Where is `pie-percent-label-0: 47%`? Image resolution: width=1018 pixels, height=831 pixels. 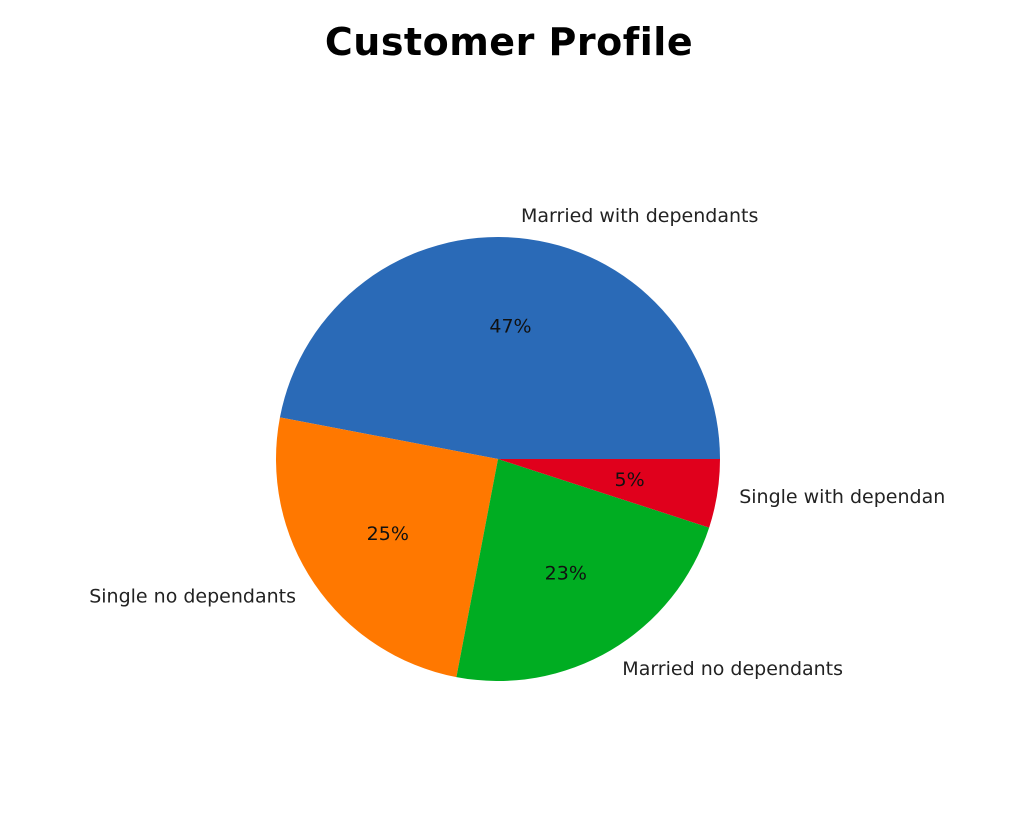
pie-percent-label-0: 47% is located at coordinates (510, 326).